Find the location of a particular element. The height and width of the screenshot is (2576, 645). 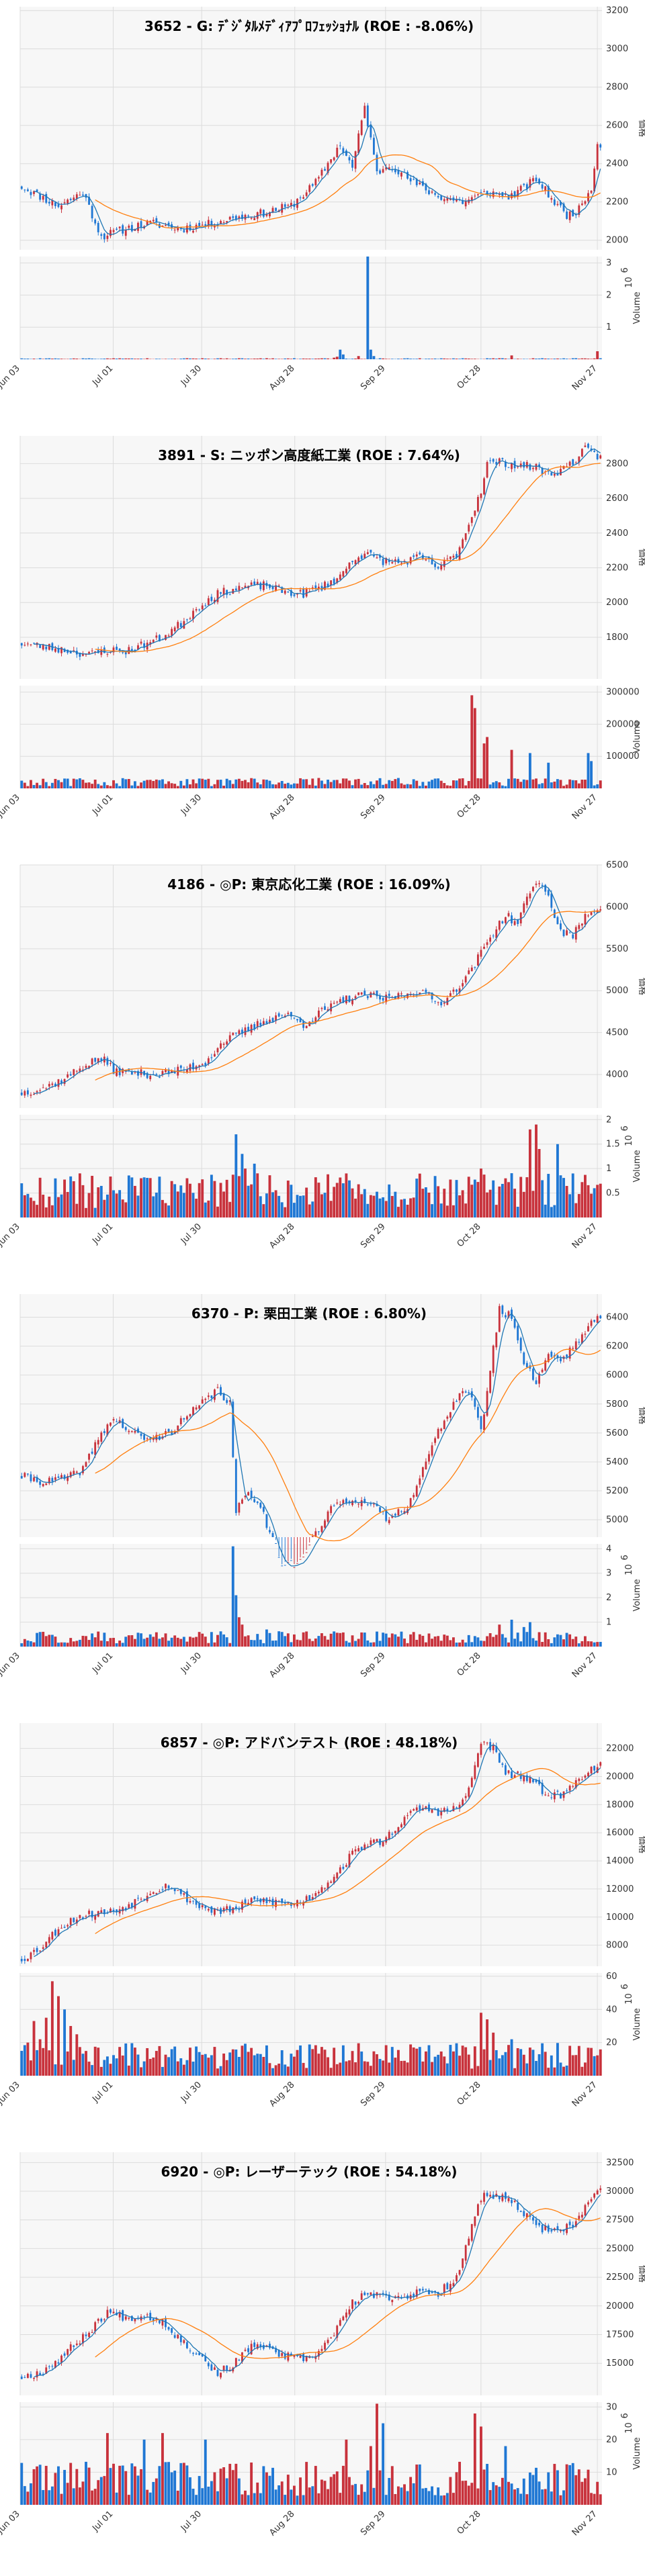

date-tick-label: Jul 01 is located at coordinates (102, 1234).